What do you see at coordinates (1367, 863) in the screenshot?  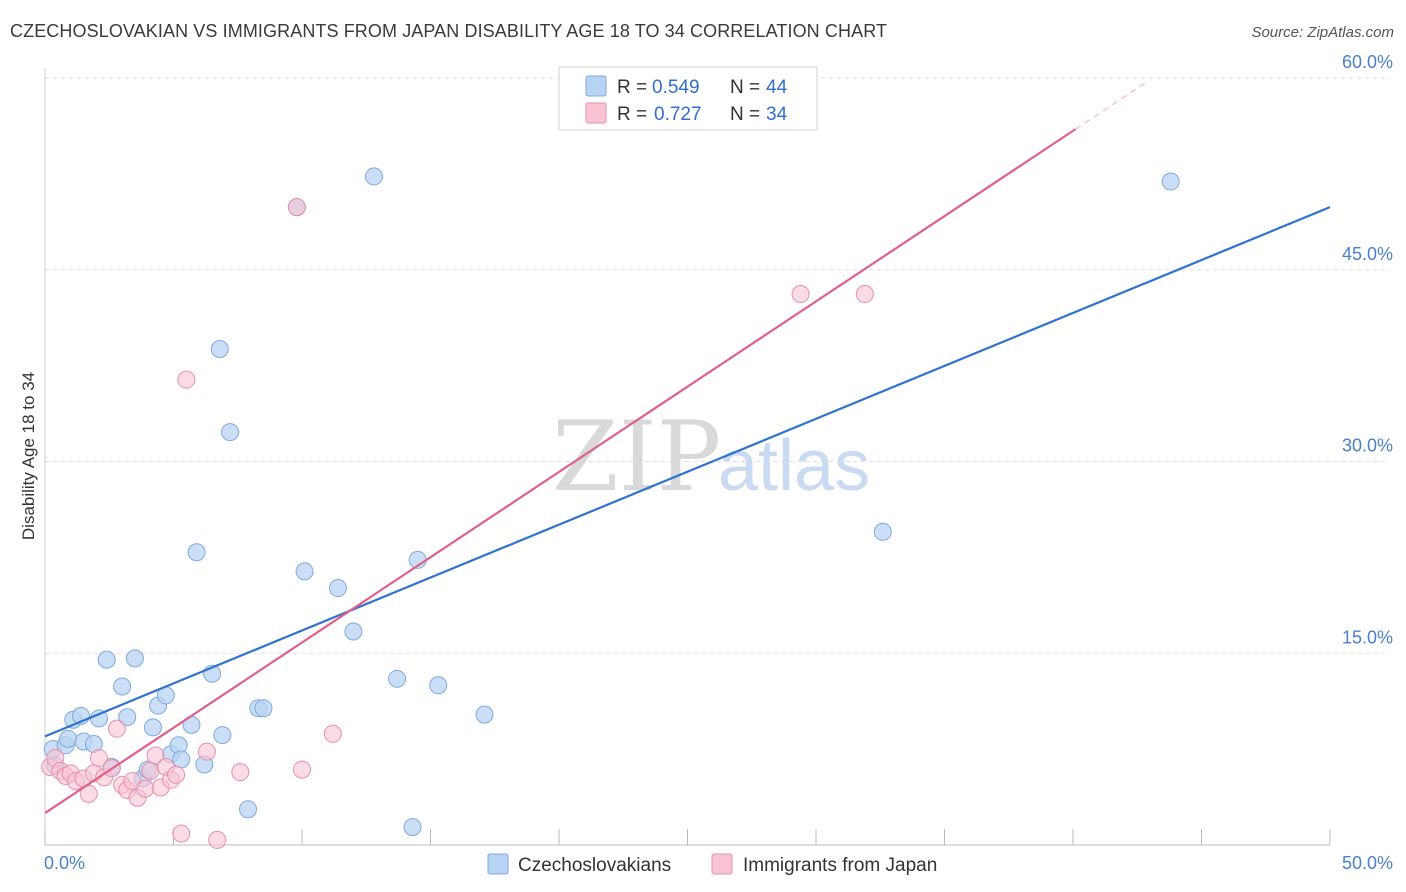 I see `x-tick-label-max: 50.0%` at bounding box center [1367, 863].